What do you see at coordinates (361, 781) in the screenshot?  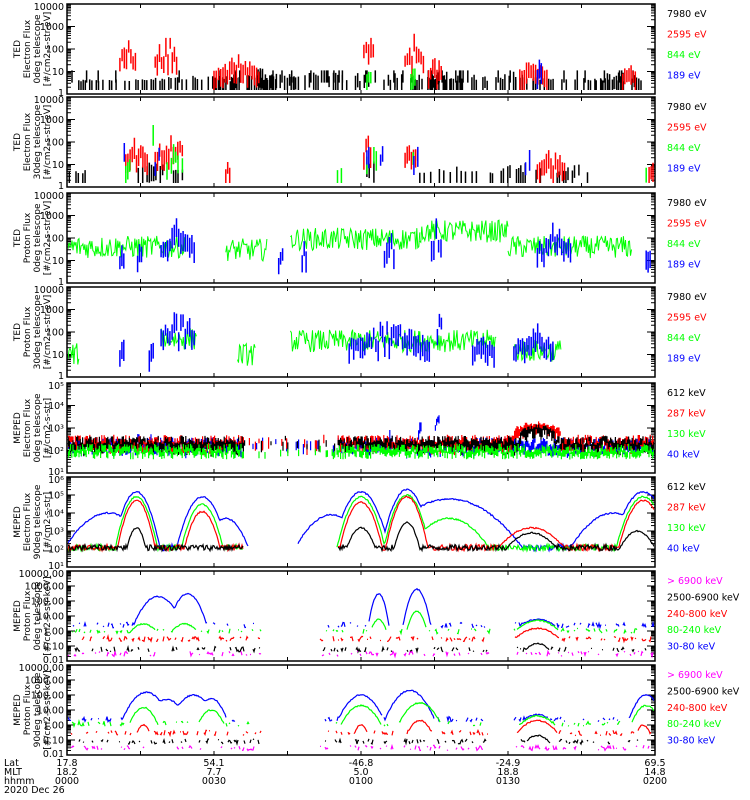 I see `x-tick-hhmm: 0100` at bounding box center [361, 781].